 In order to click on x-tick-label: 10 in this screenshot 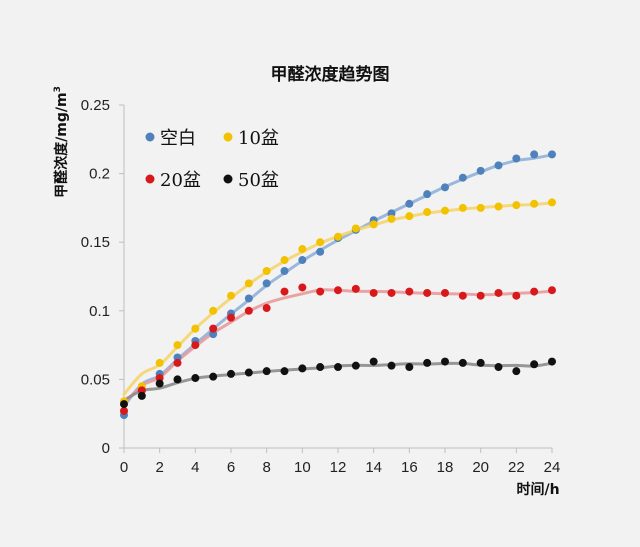, I will do `click(302, 467)`.